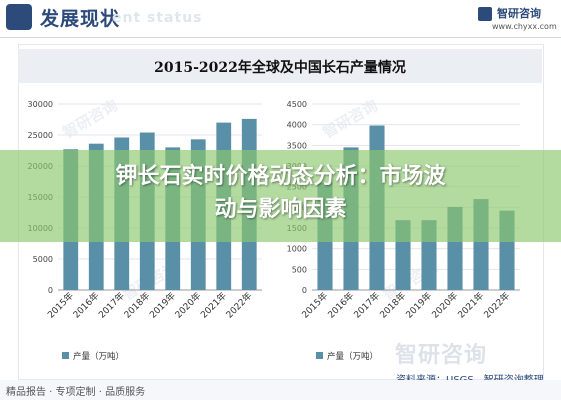 The image size is (561, 400). Describe the element at coordinates (297, 249) in the screenshot. I see `y-tick-label: 1000` at that location.